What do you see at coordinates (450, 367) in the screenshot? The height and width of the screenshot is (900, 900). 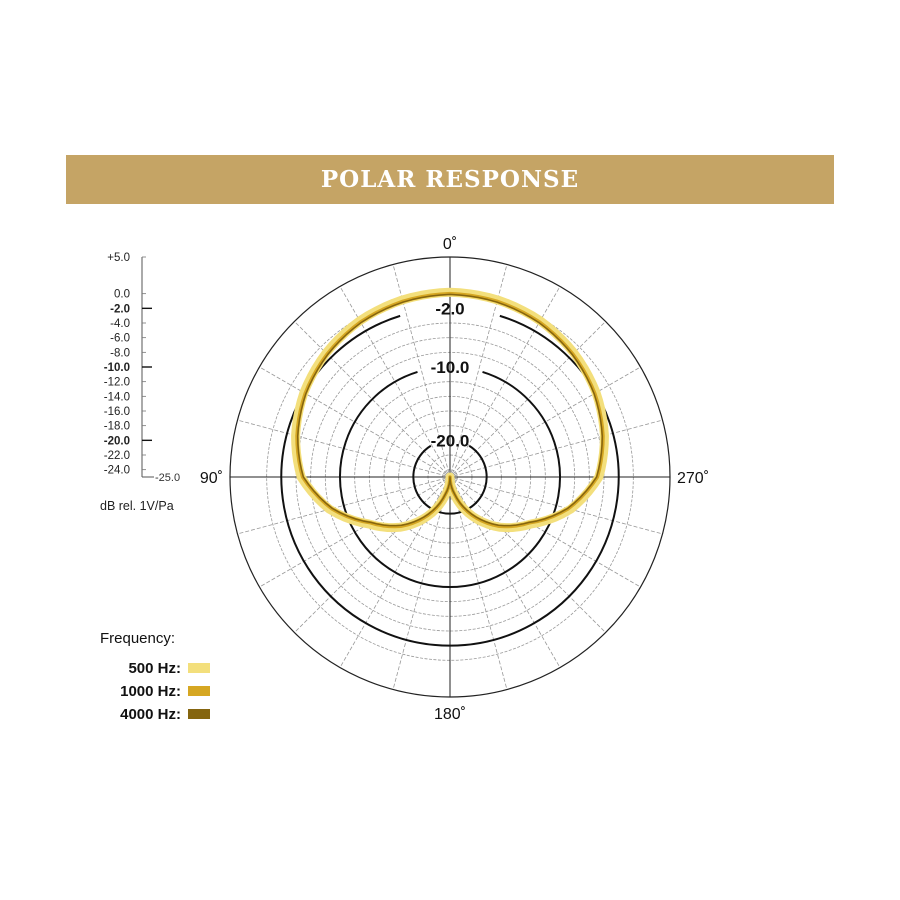 I see `ring-label: -10.0` at bounding box center [450, 367].